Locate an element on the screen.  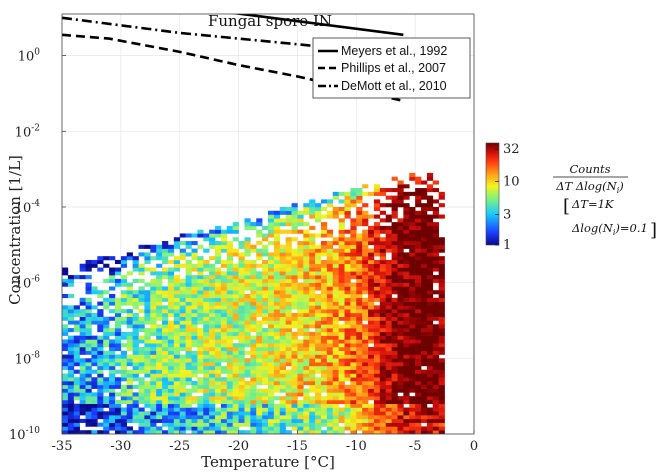
colorbar-tick-label: 1 is located at coordinates (507, 245).